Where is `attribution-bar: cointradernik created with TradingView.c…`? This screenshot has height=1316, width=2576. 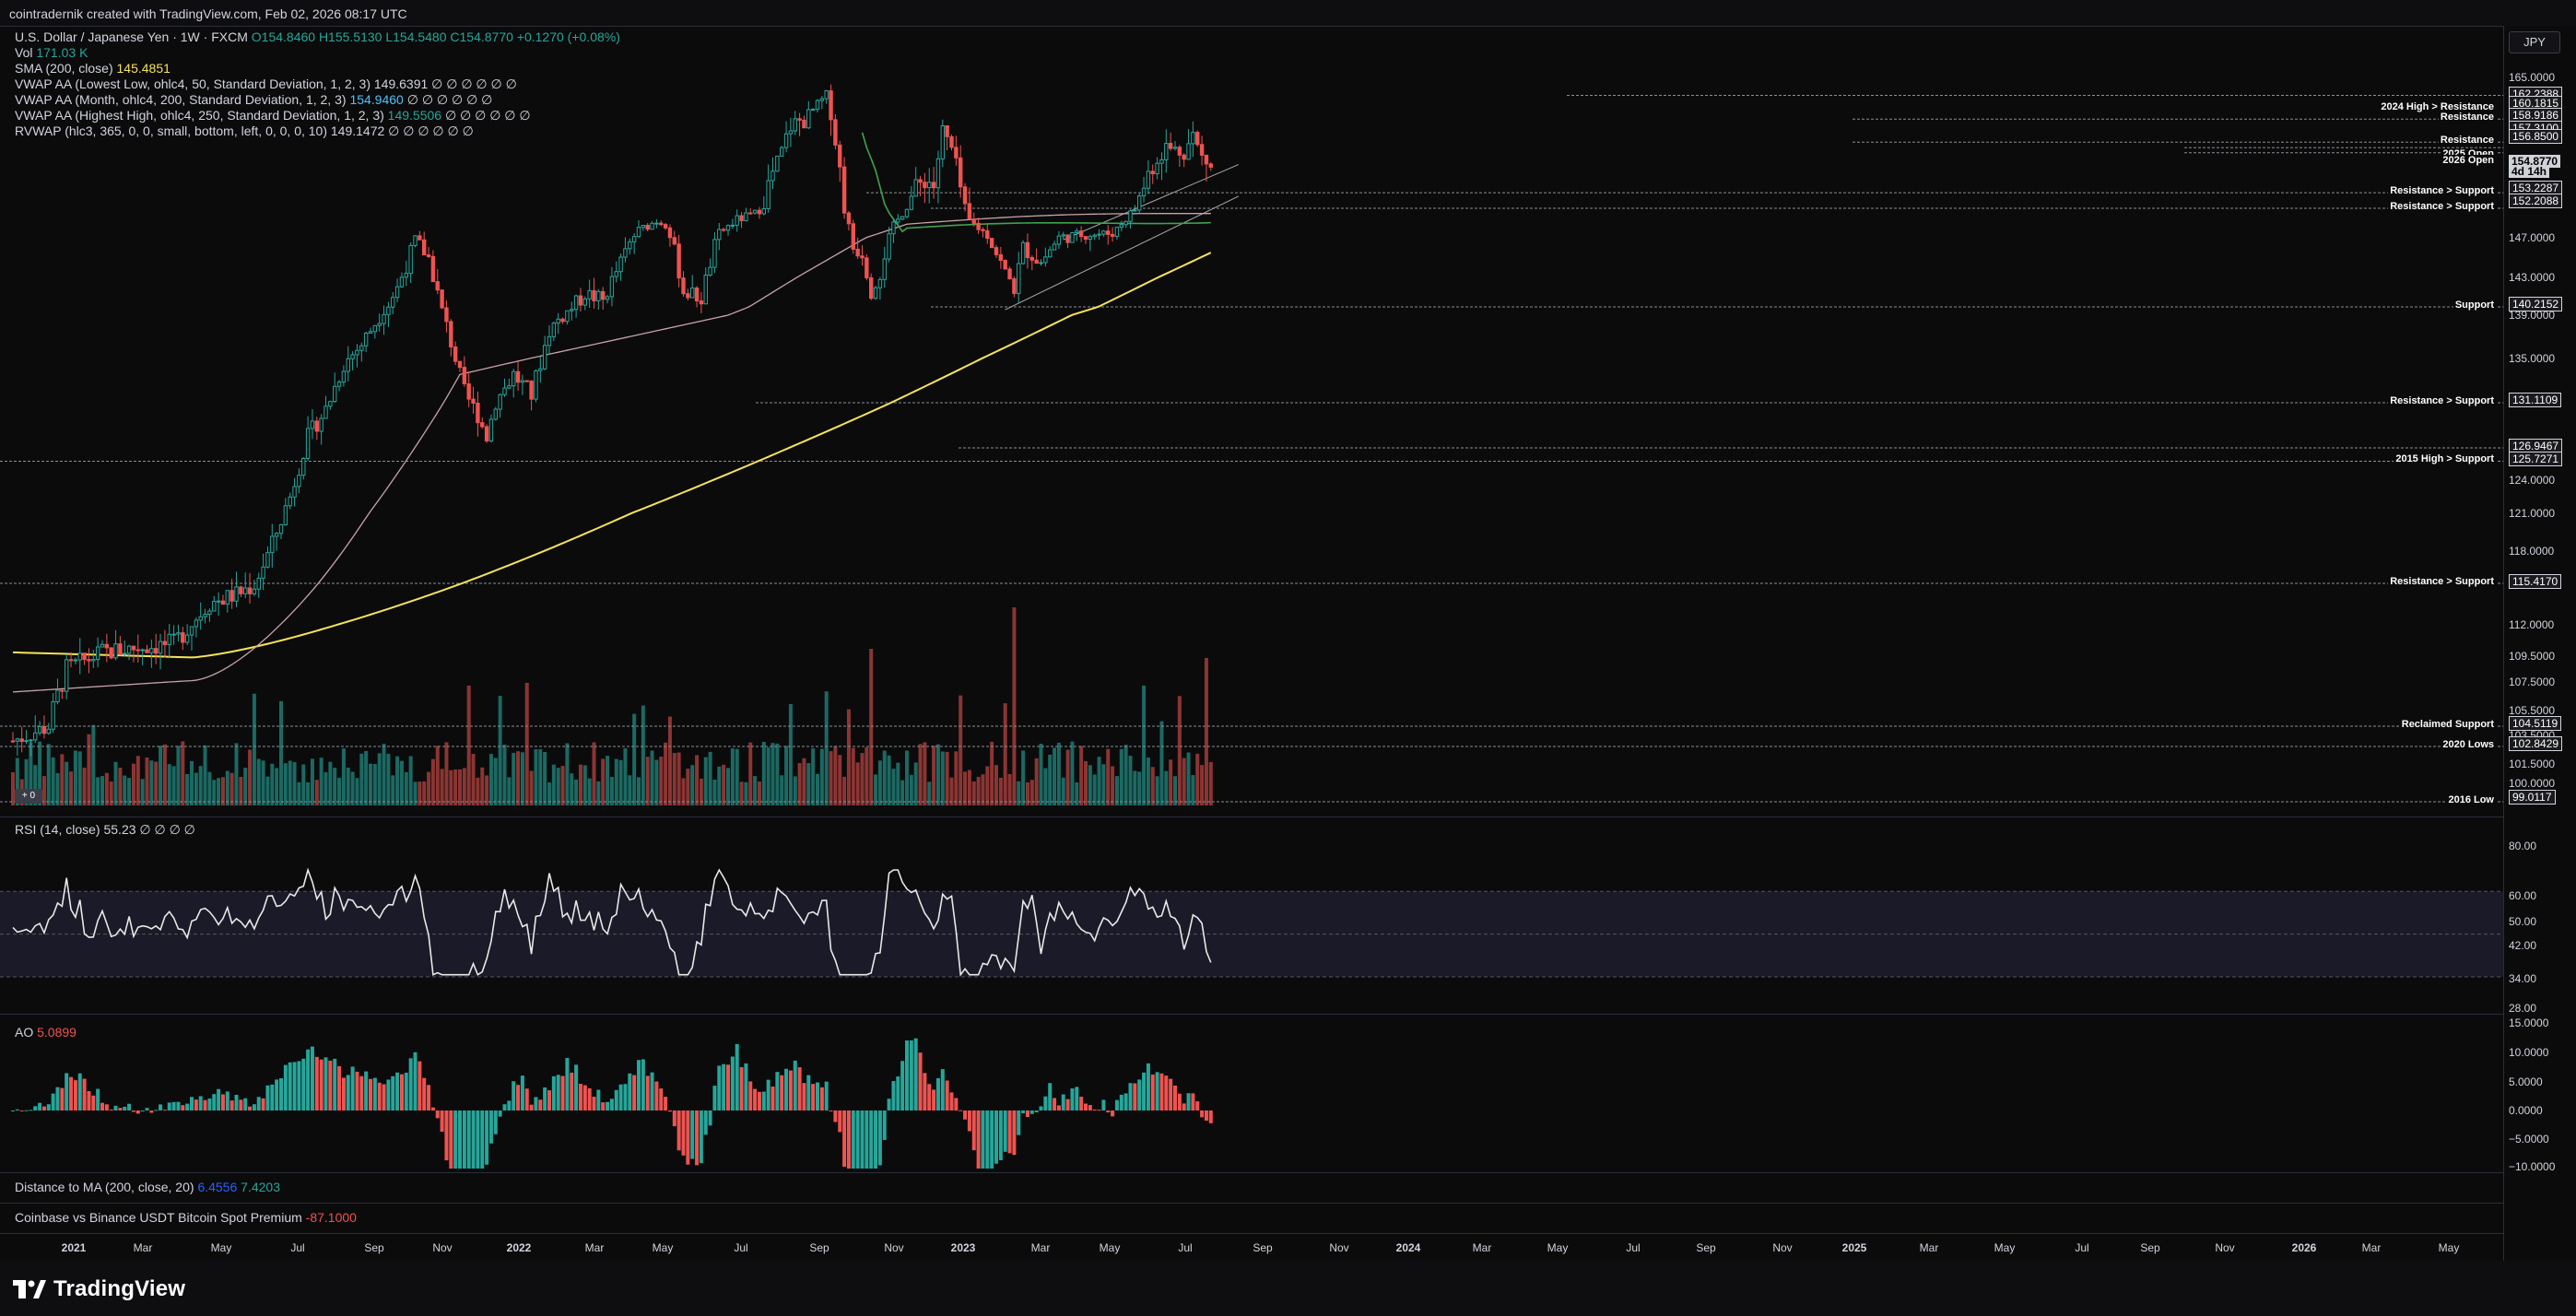 attribution-bar: cointradernik created with TradingView.c… is located at coordinates (1288, 13).